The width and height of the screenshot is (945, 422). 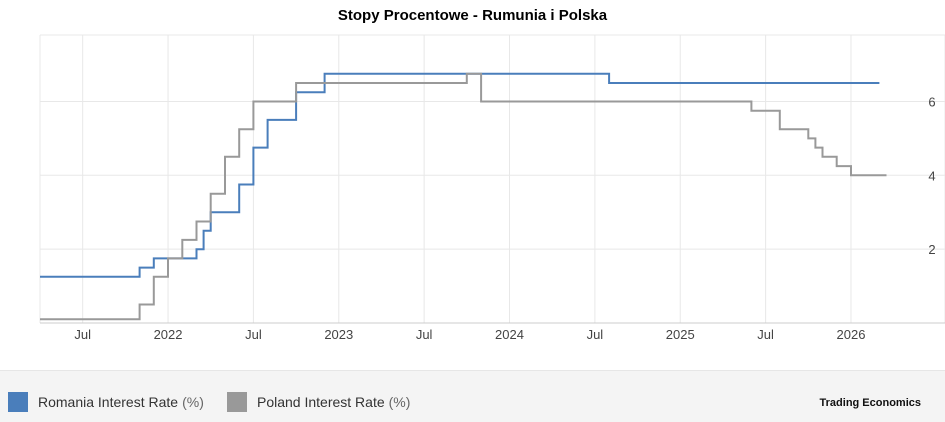 I want to click on legend-poland-unit: (%), so click(x=399, y=402).